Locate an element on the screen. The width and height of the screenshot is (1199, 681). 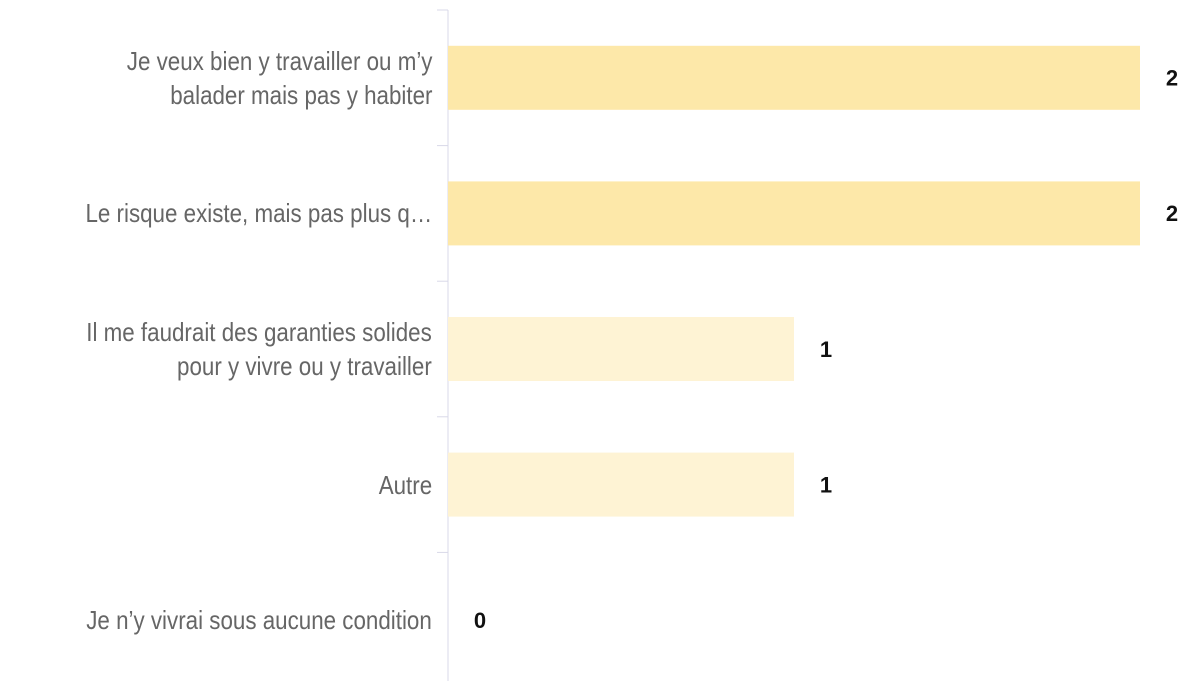
value-label: 0 is located at coordinates (480, 620).